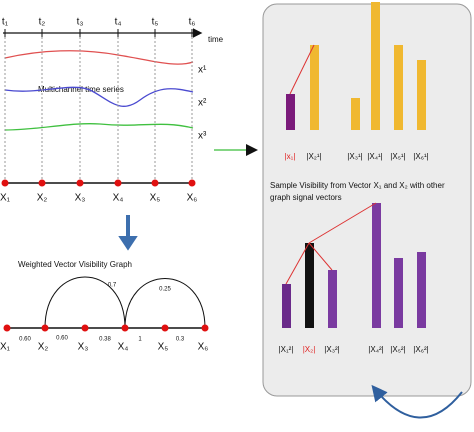 The image size is (474, 432). What do you see at coordinates (105, 340) in the screenshot?
I see `edge-weight: 0.38` at bounding box center [105, 340].